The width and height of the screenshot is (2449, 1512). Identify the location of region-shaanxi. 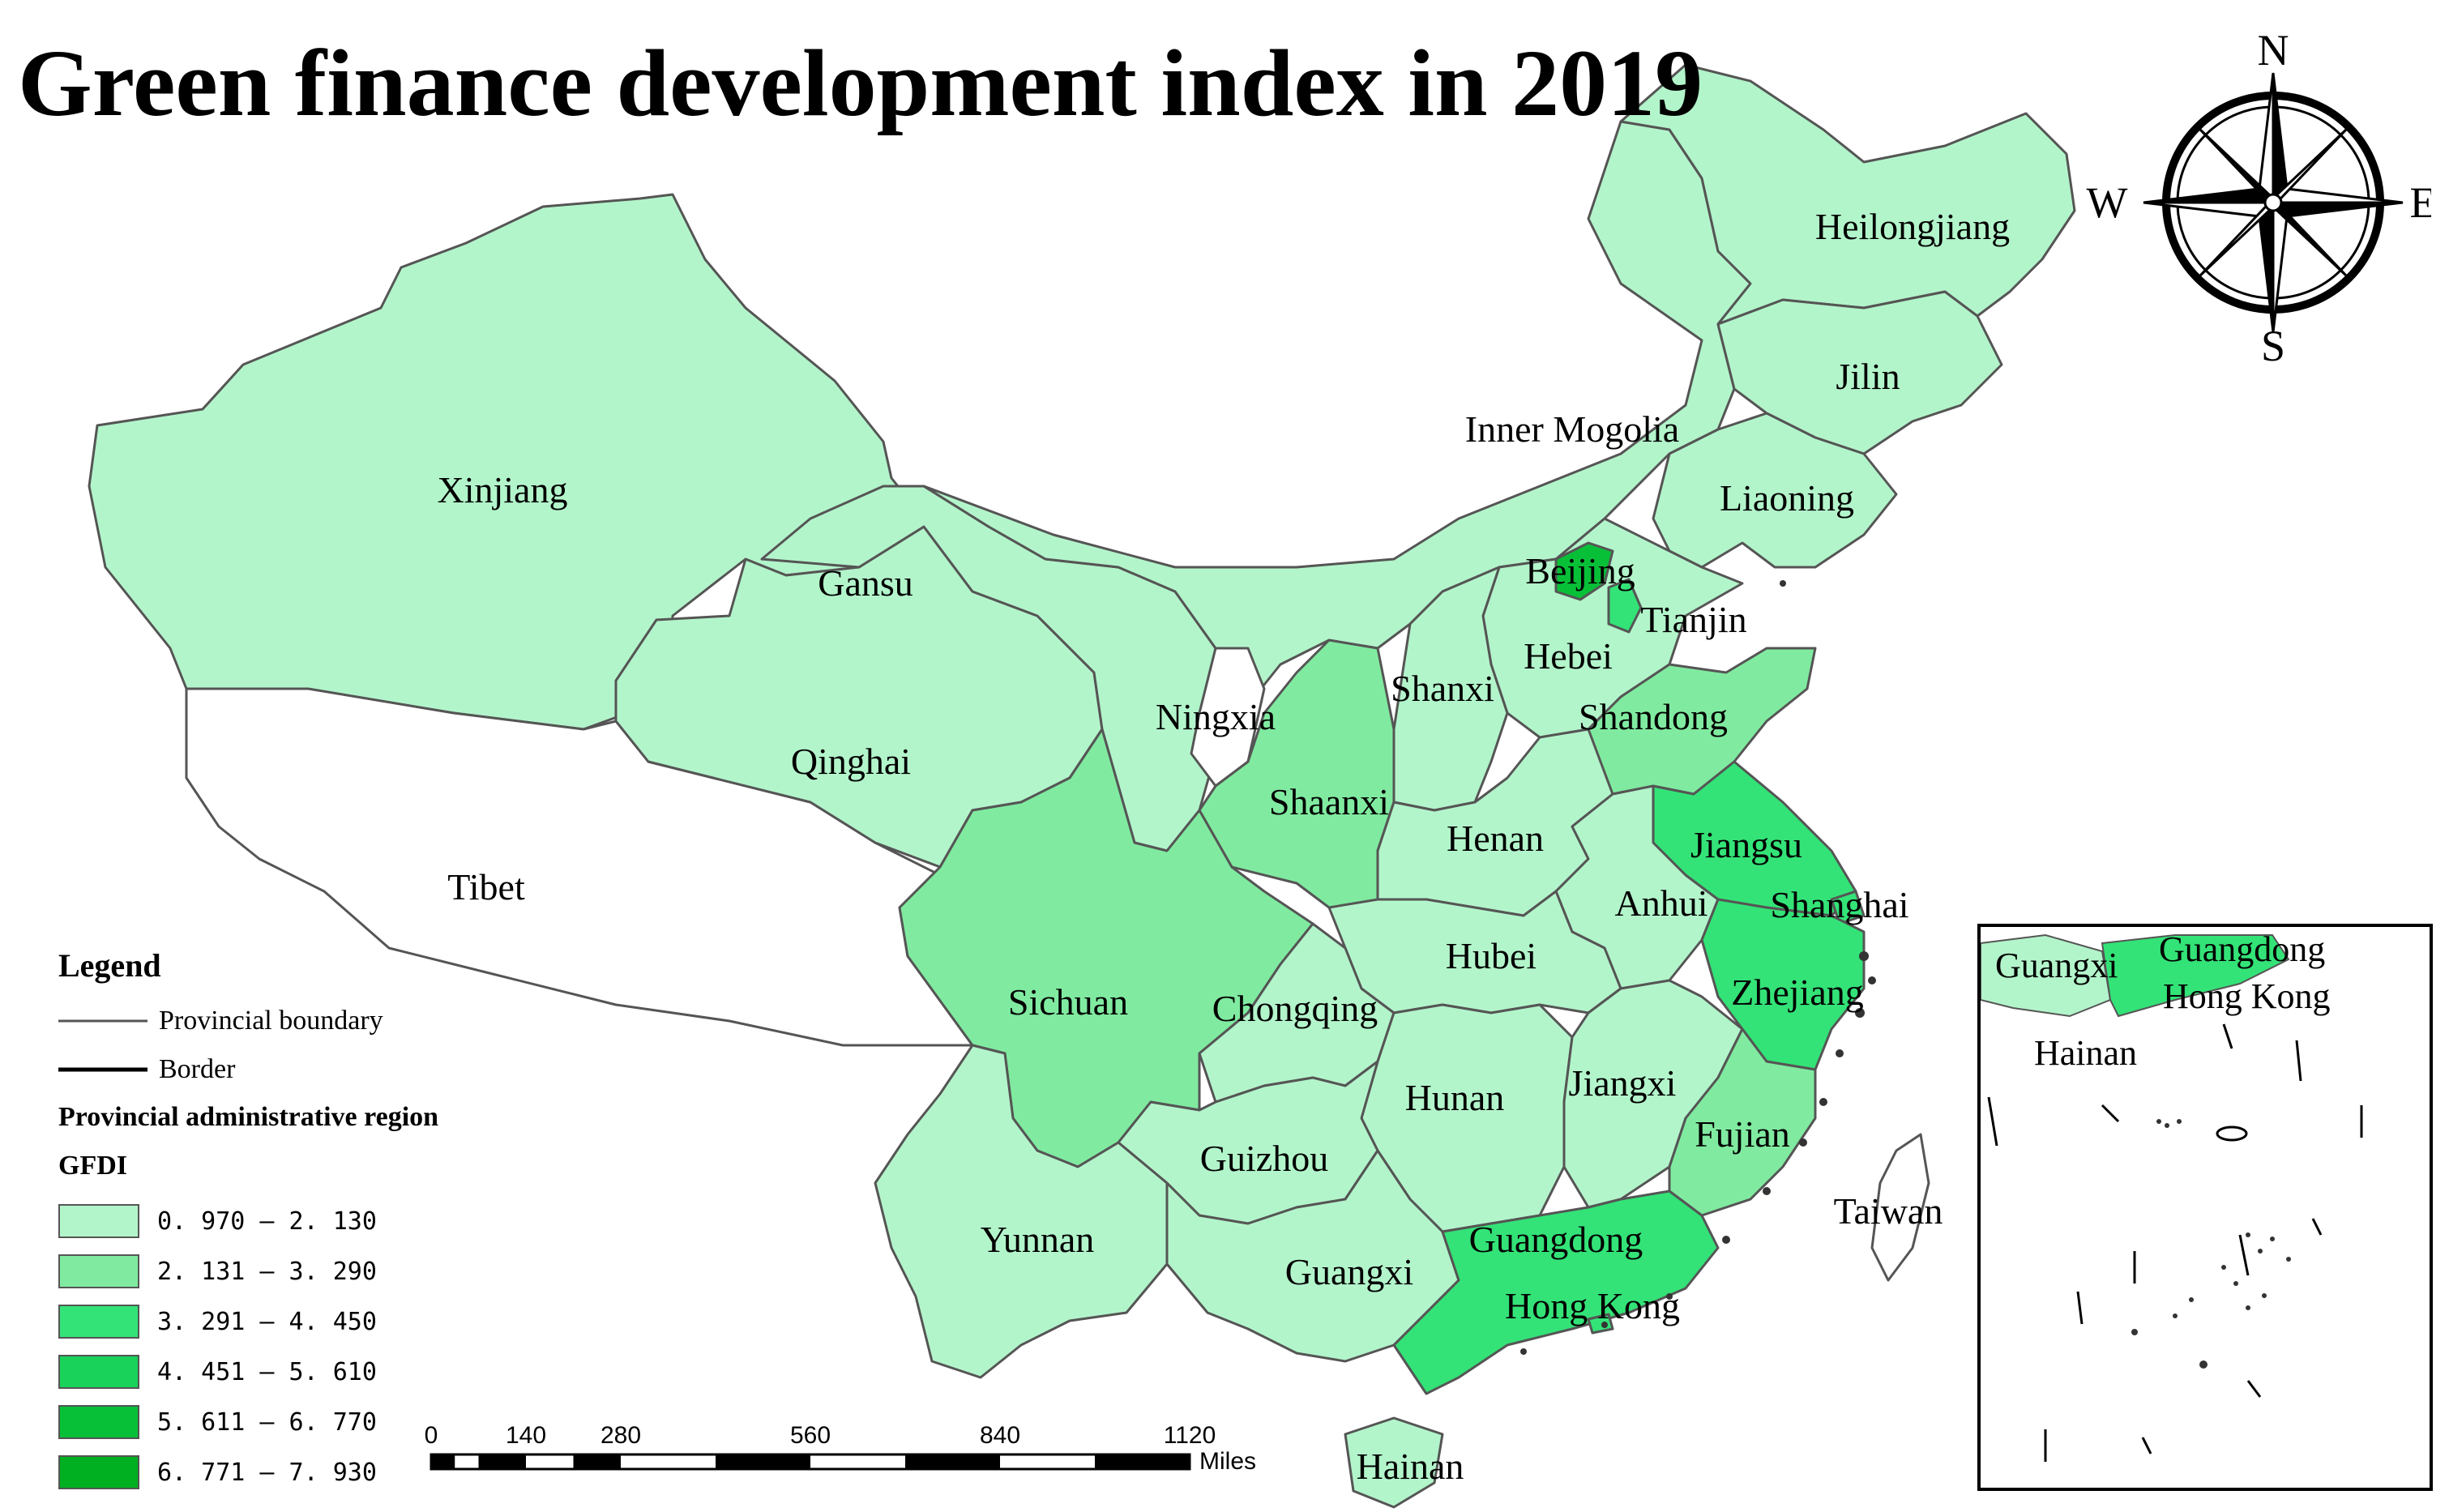
(1296, 778).